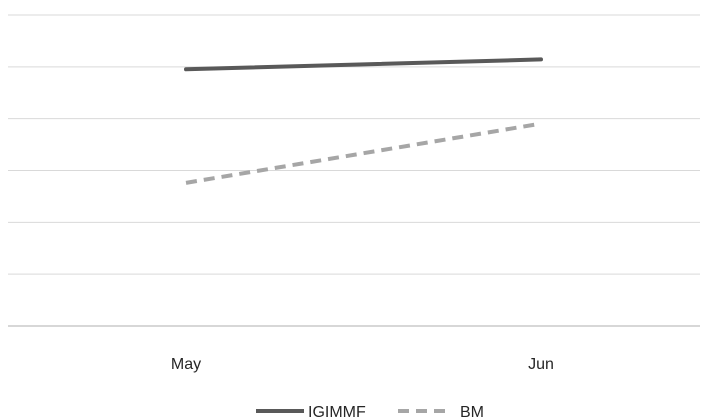 The width and height of the screenshot is (708, 420). Describe the element at coordinates (337, 412) in the screenshot. I see `legend-label-igimmf: IGIMMF` at that location.